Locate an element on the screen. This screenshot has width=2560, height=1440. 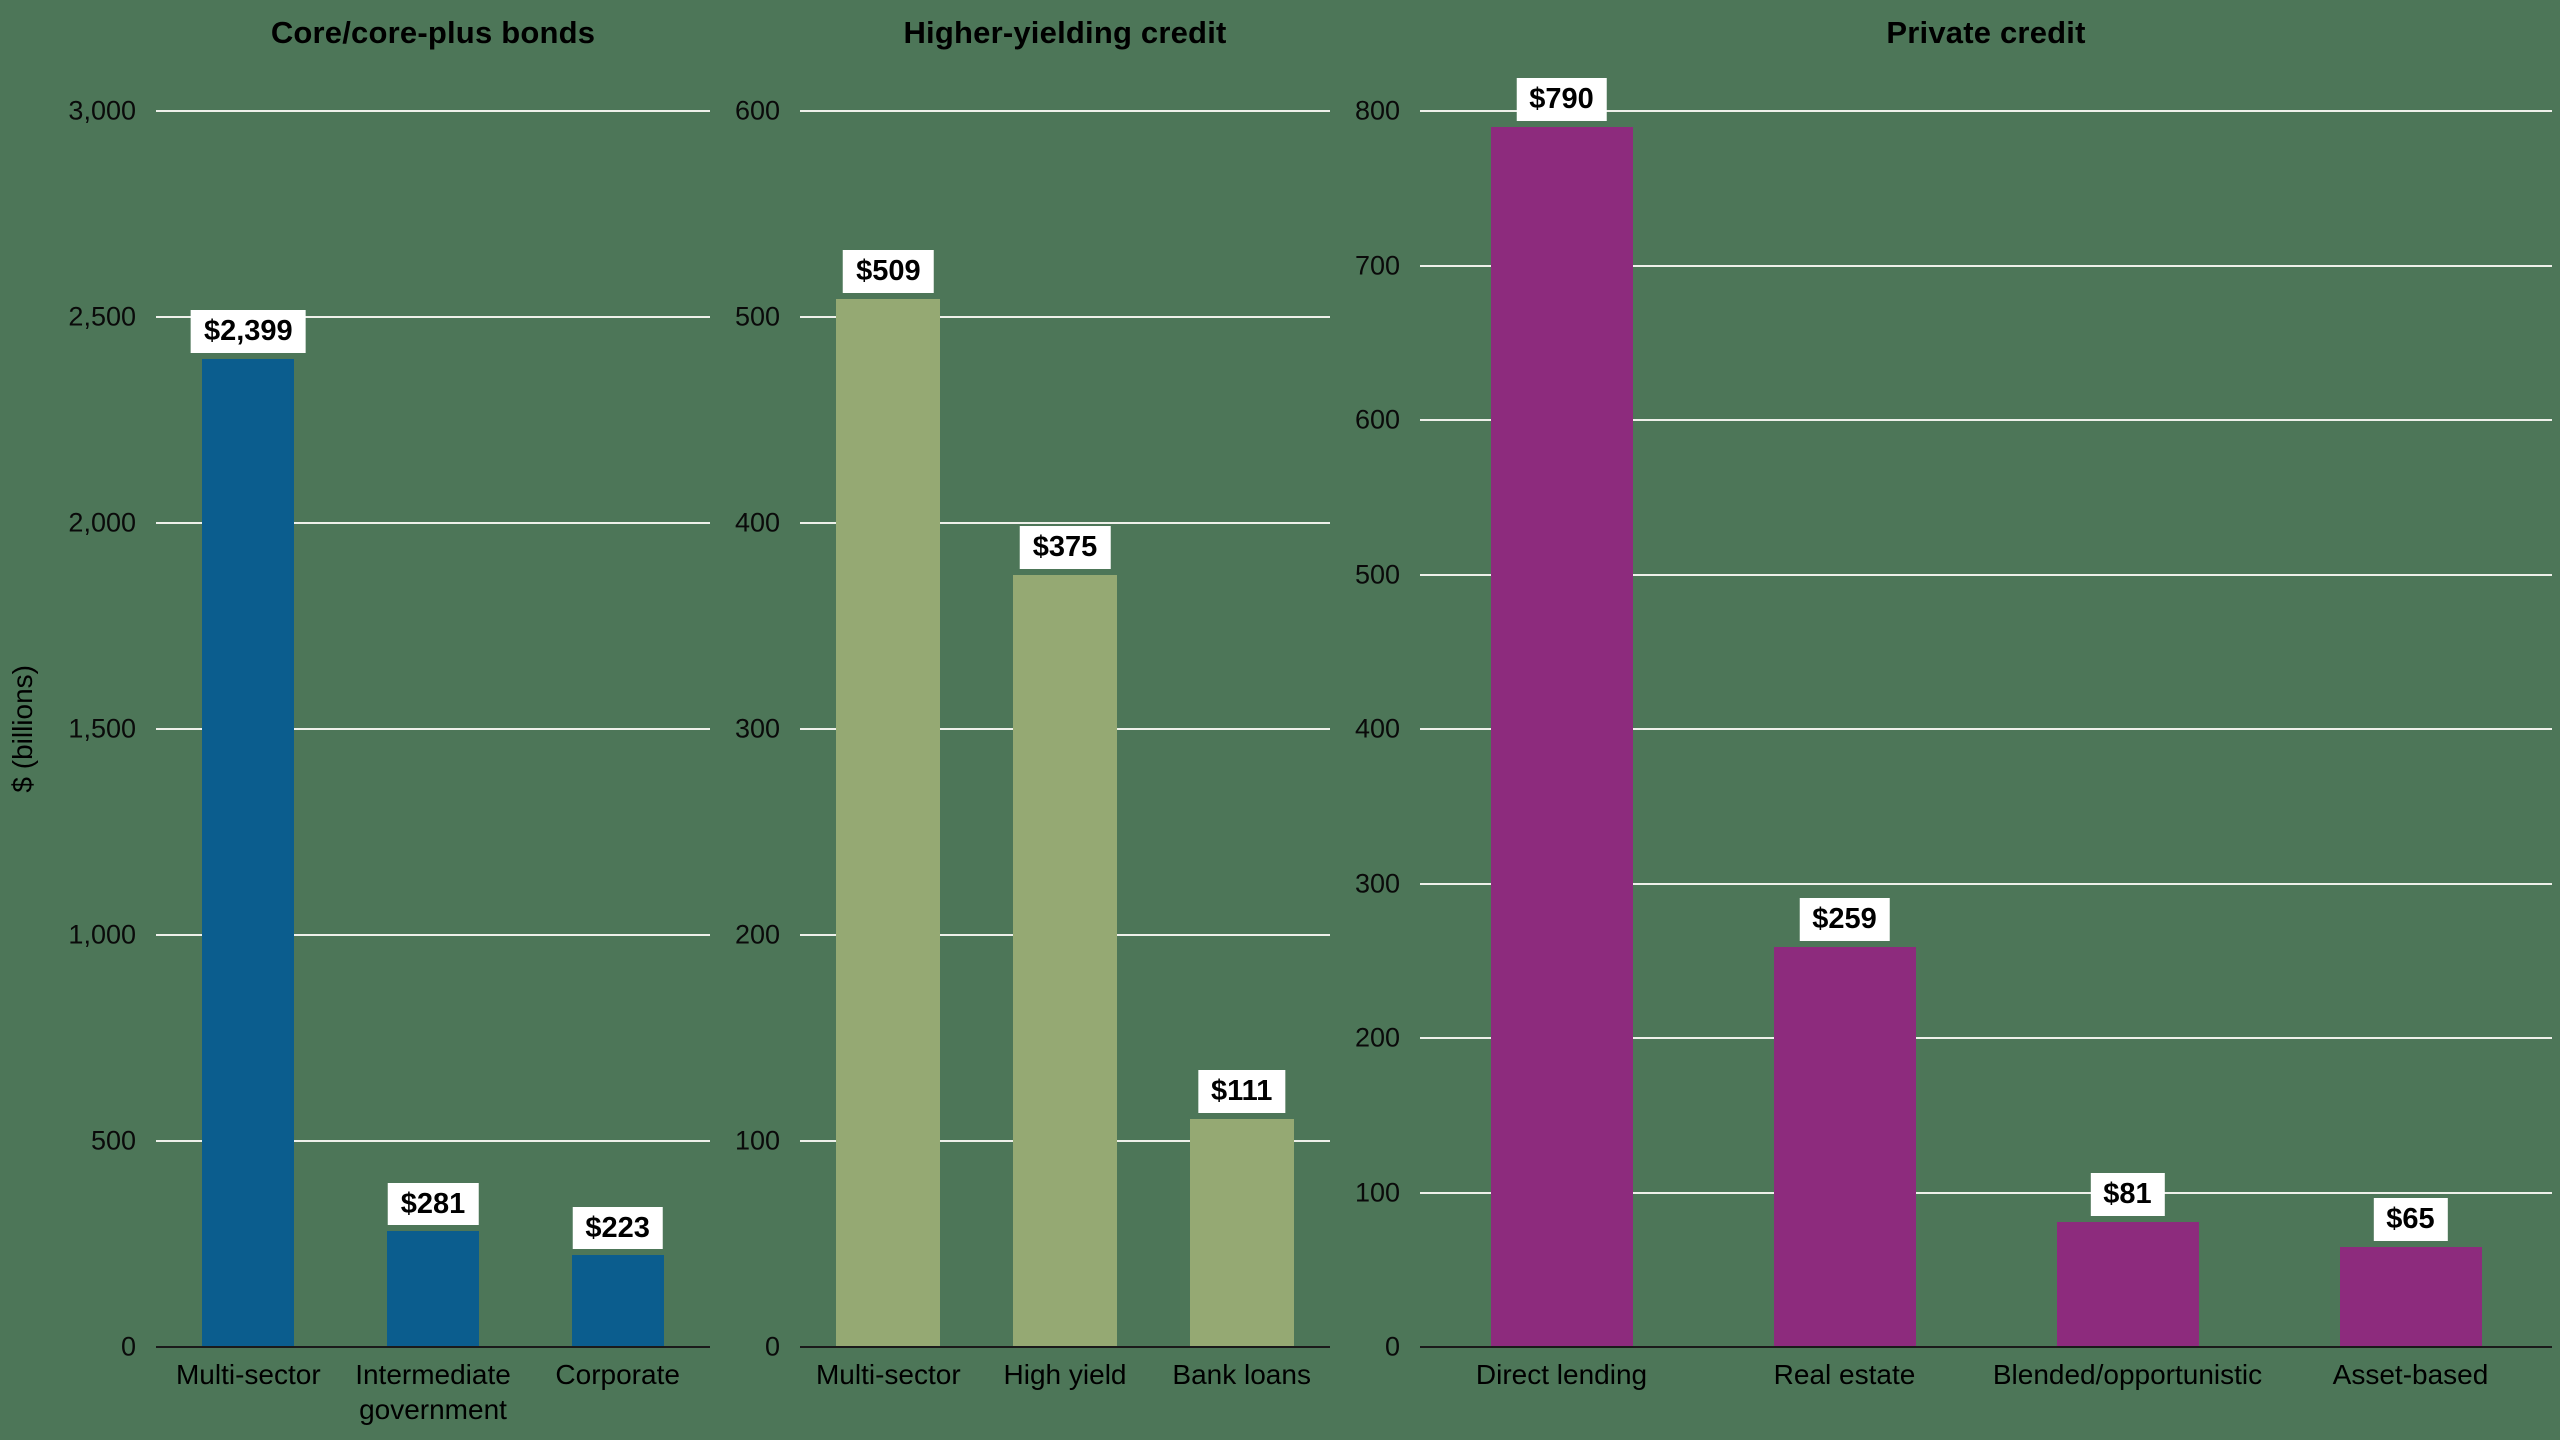
bar-value-label: $509 is located at coordinates (888, 271).